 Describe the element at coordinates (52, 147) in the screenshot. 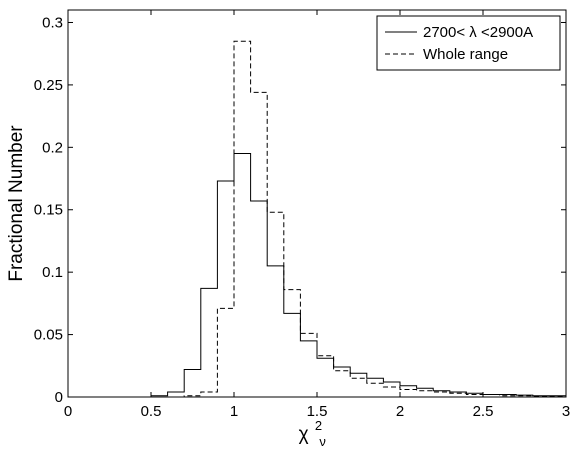

I see `y-tick-label: 0.2` at that location.